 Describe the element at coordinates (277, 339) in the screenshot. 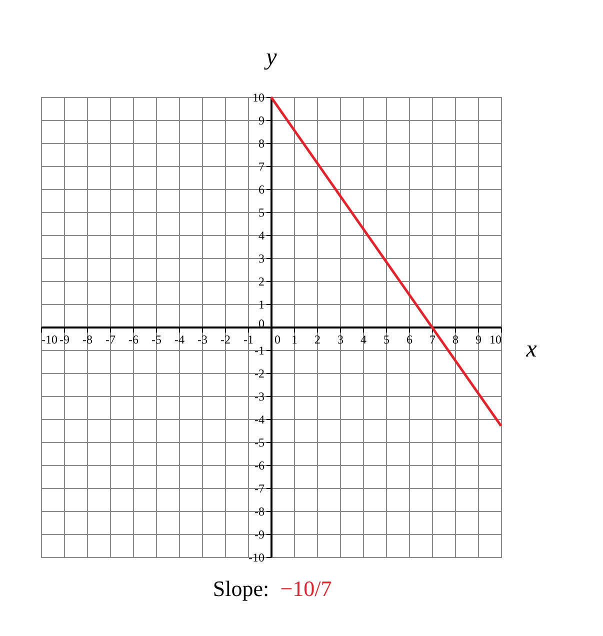

I see `x-tick-label: 0` at that location.